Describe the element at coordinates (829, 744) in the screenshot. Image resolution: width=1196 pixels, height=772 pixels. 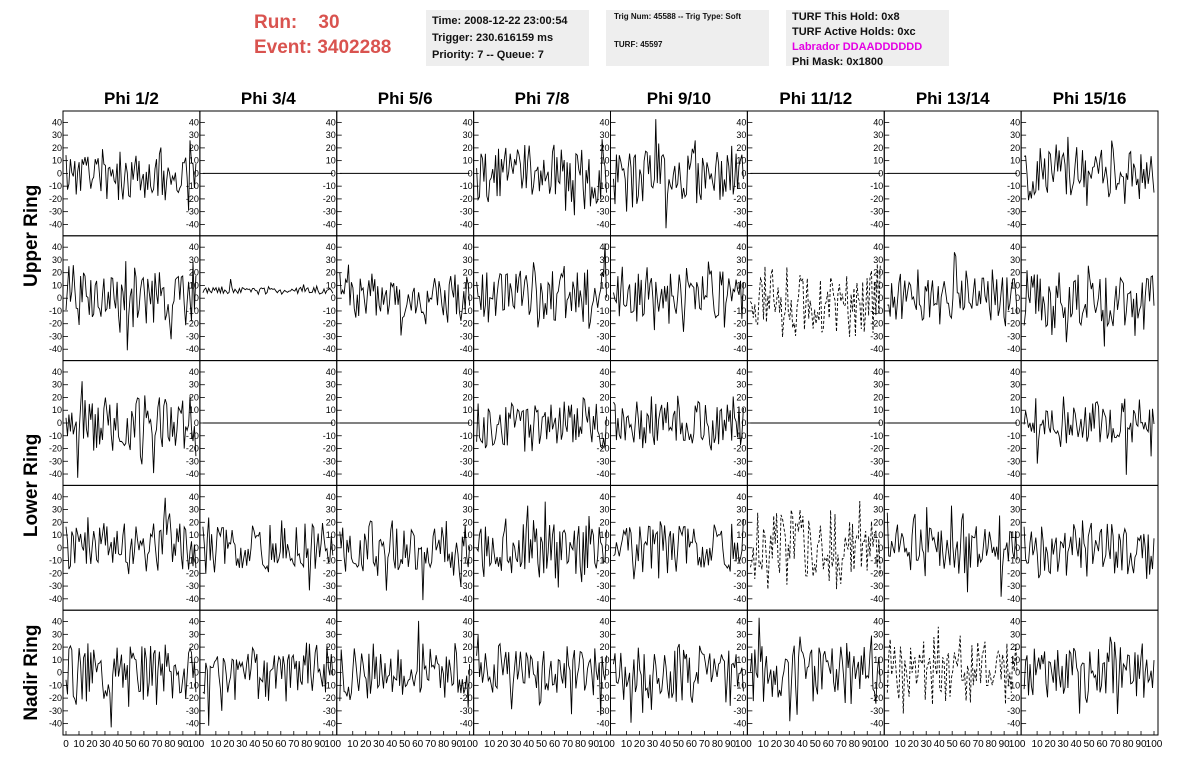
I see `x-tick-label: 60` at that location.